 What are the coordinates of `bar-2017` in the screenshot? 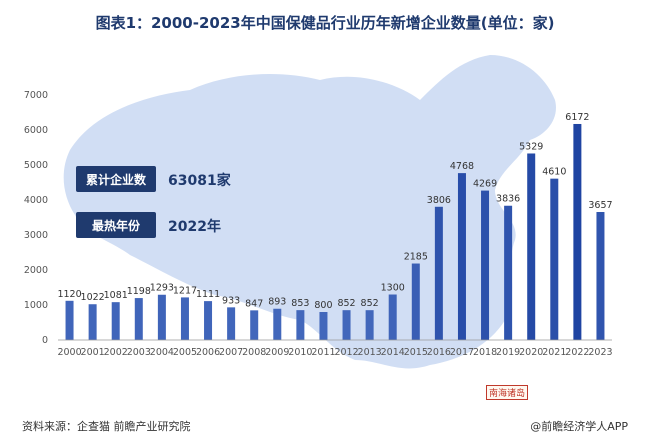 It's located at (461, 256).